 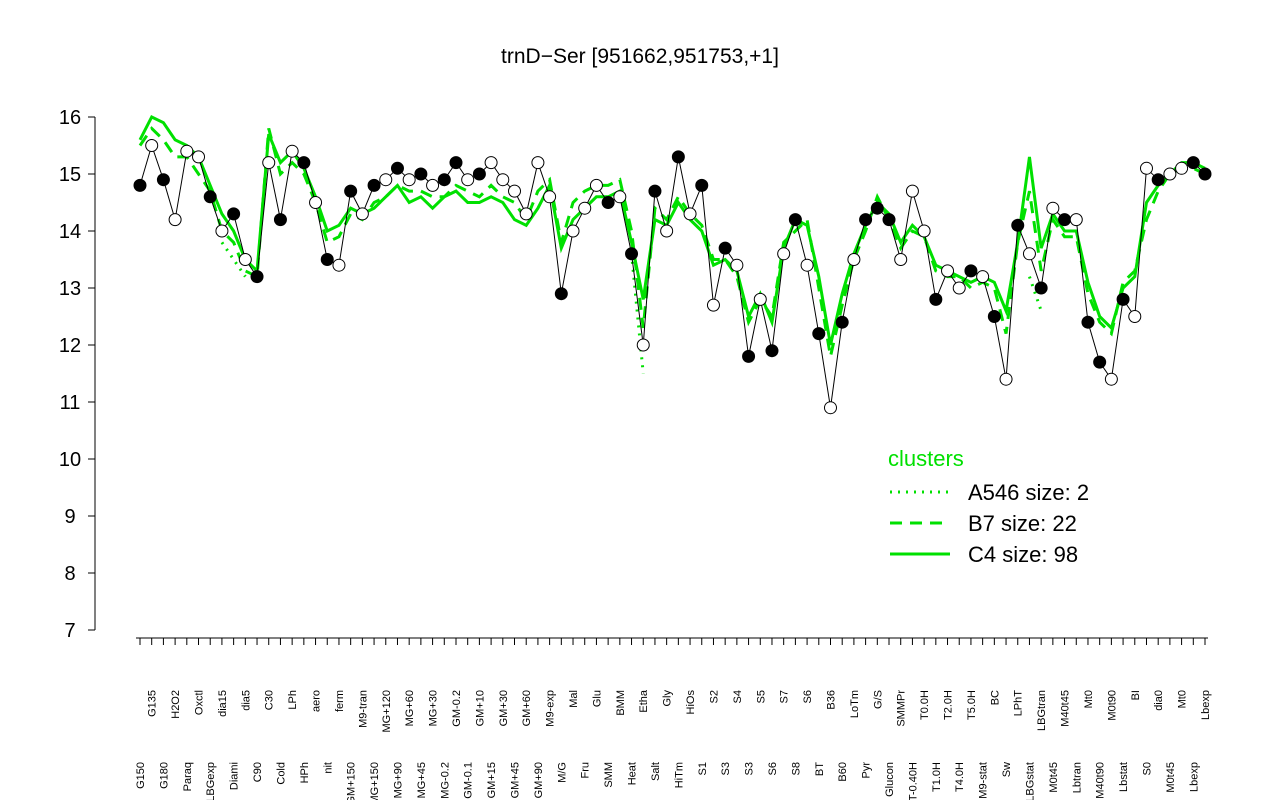 What do you see at coordinates (633, 773) in the screenshot?
I see `x-tick-label: Heat` at bounding box center [633, 773].